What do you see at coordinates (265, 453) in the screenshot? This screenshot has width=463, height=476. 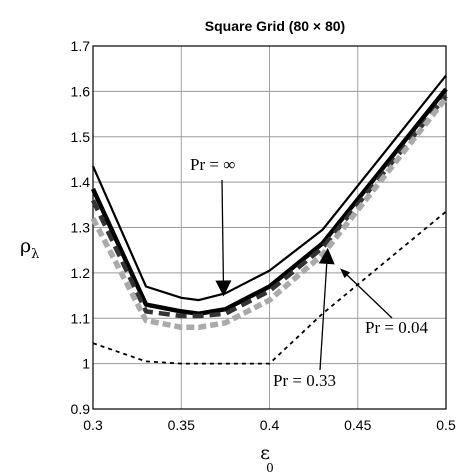 I see `x-axis-symbol: ε` at bounding box center [265, 453].